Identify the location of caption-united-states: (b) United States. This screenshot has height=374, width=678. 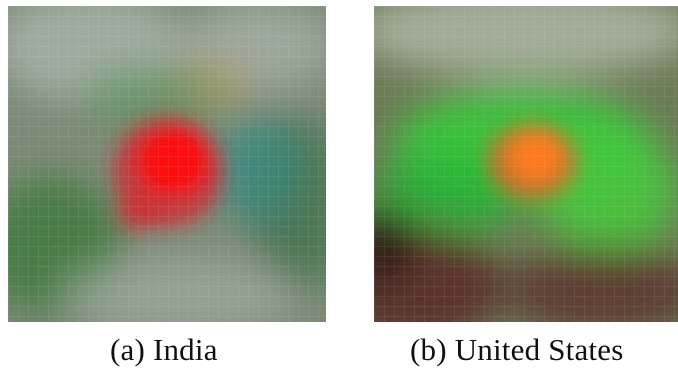
(517, 349).